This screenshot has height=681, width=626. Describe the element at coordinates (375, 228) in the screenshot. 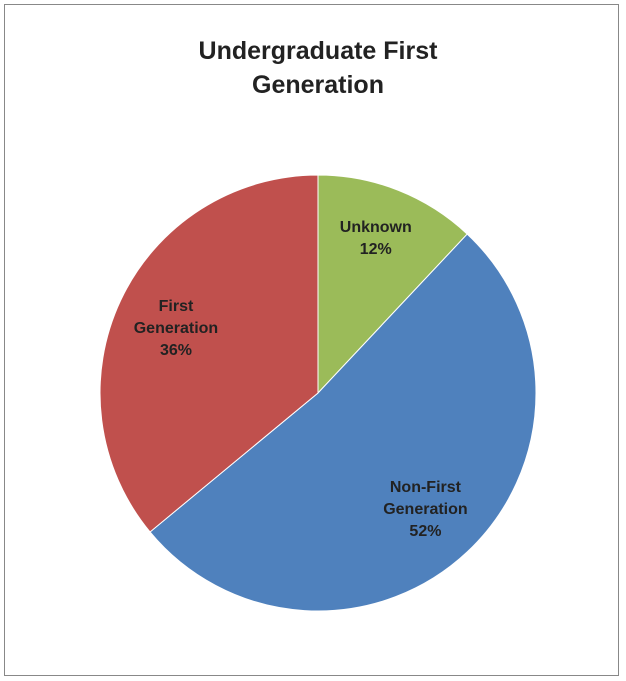

I see `slice-label: Unknown` at that location.